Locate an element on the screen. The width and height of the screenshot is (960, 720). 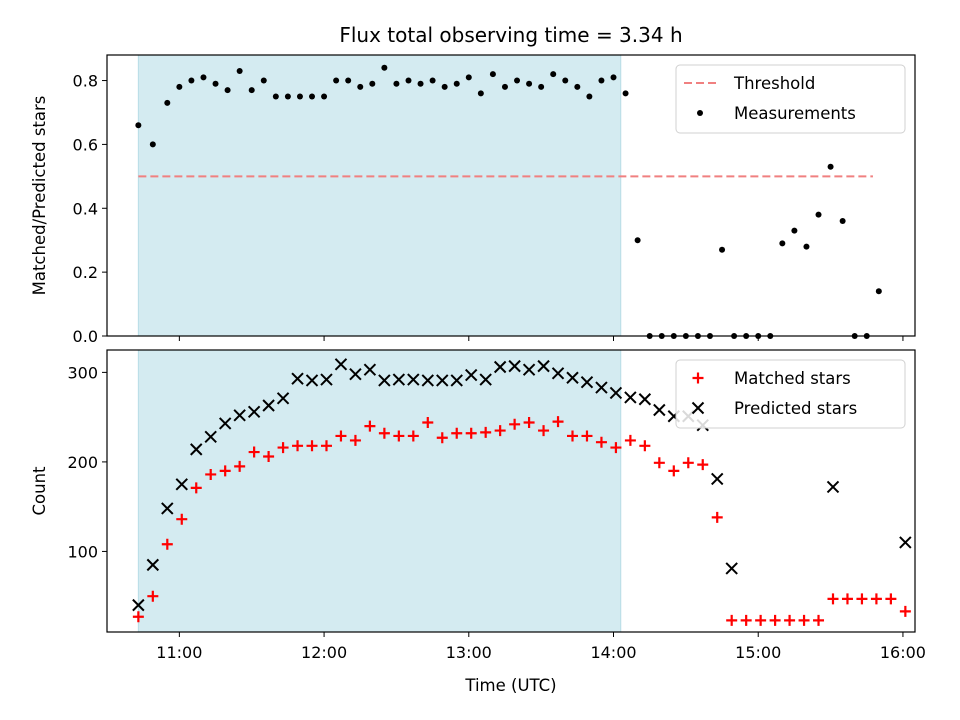
y-tick-label: 0.4 is located at coordinates (85, 208).